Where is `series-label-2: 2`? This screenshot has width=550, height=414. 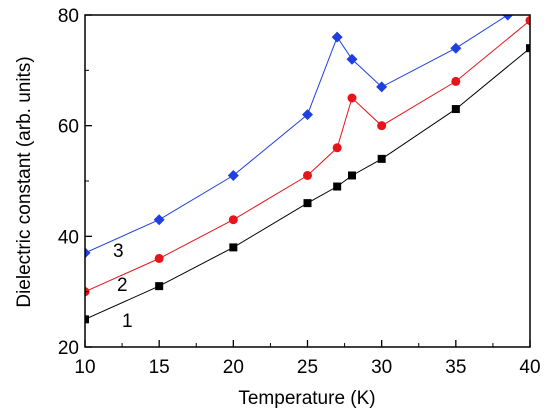
series-label-2: 2 is located at coordinates (122, 285).